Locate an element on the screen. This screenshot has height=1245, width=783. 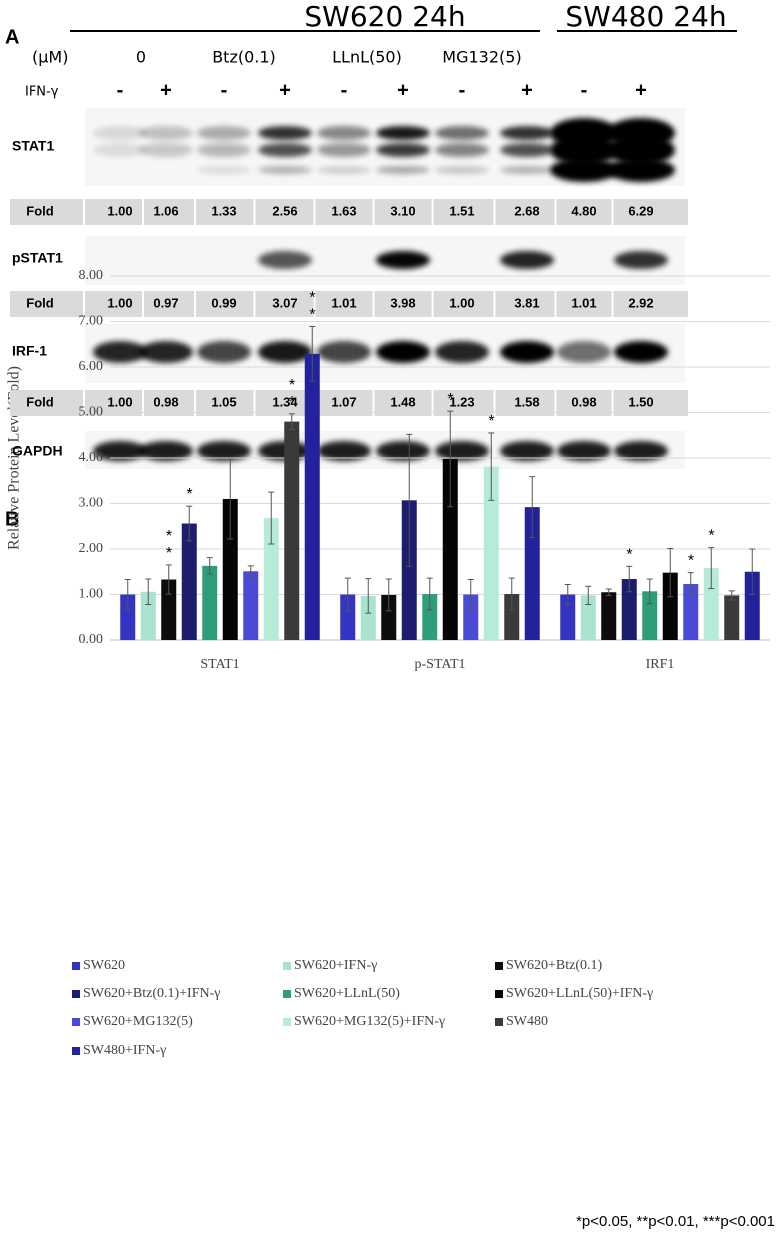
fold-label: Fold is located at coordinates (39, 401).